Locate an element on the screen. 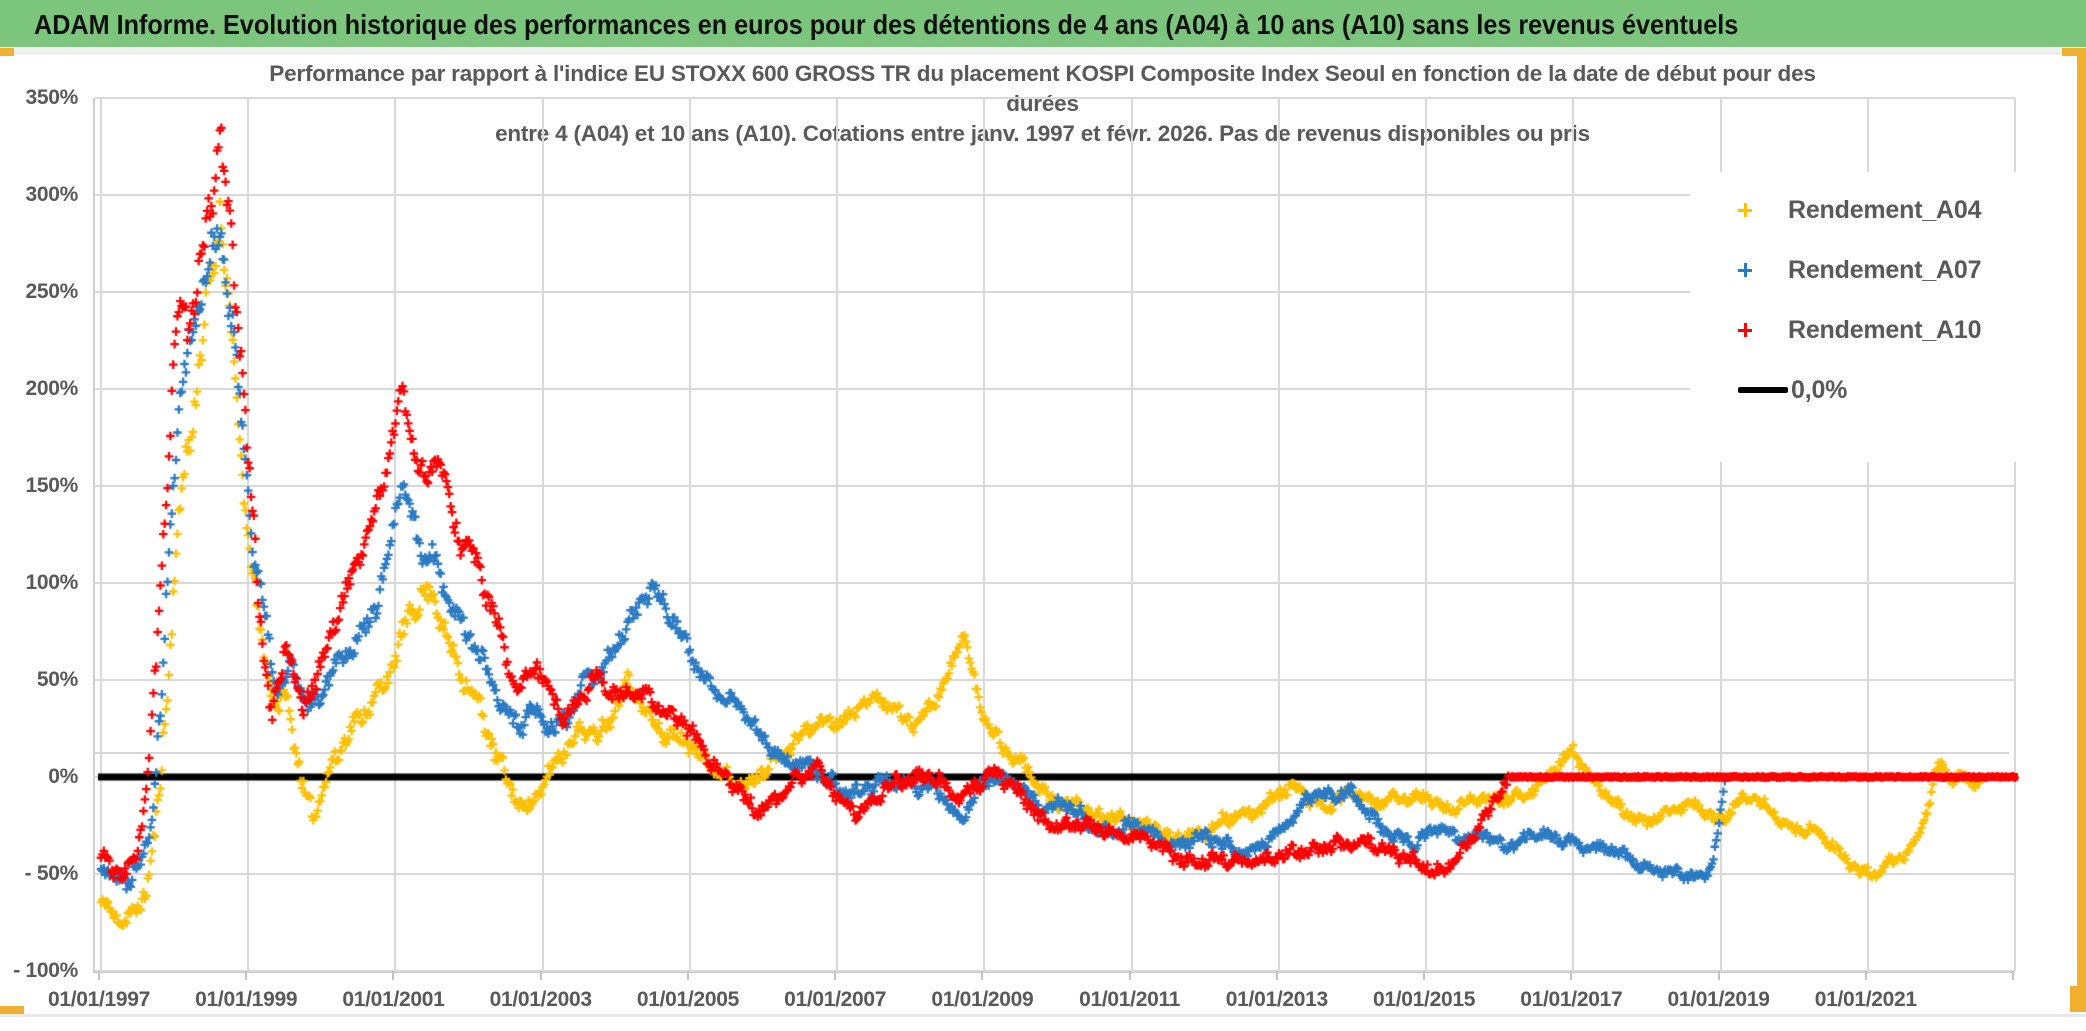  x-tick-mark-2003 is located at coordinates (540, 975).